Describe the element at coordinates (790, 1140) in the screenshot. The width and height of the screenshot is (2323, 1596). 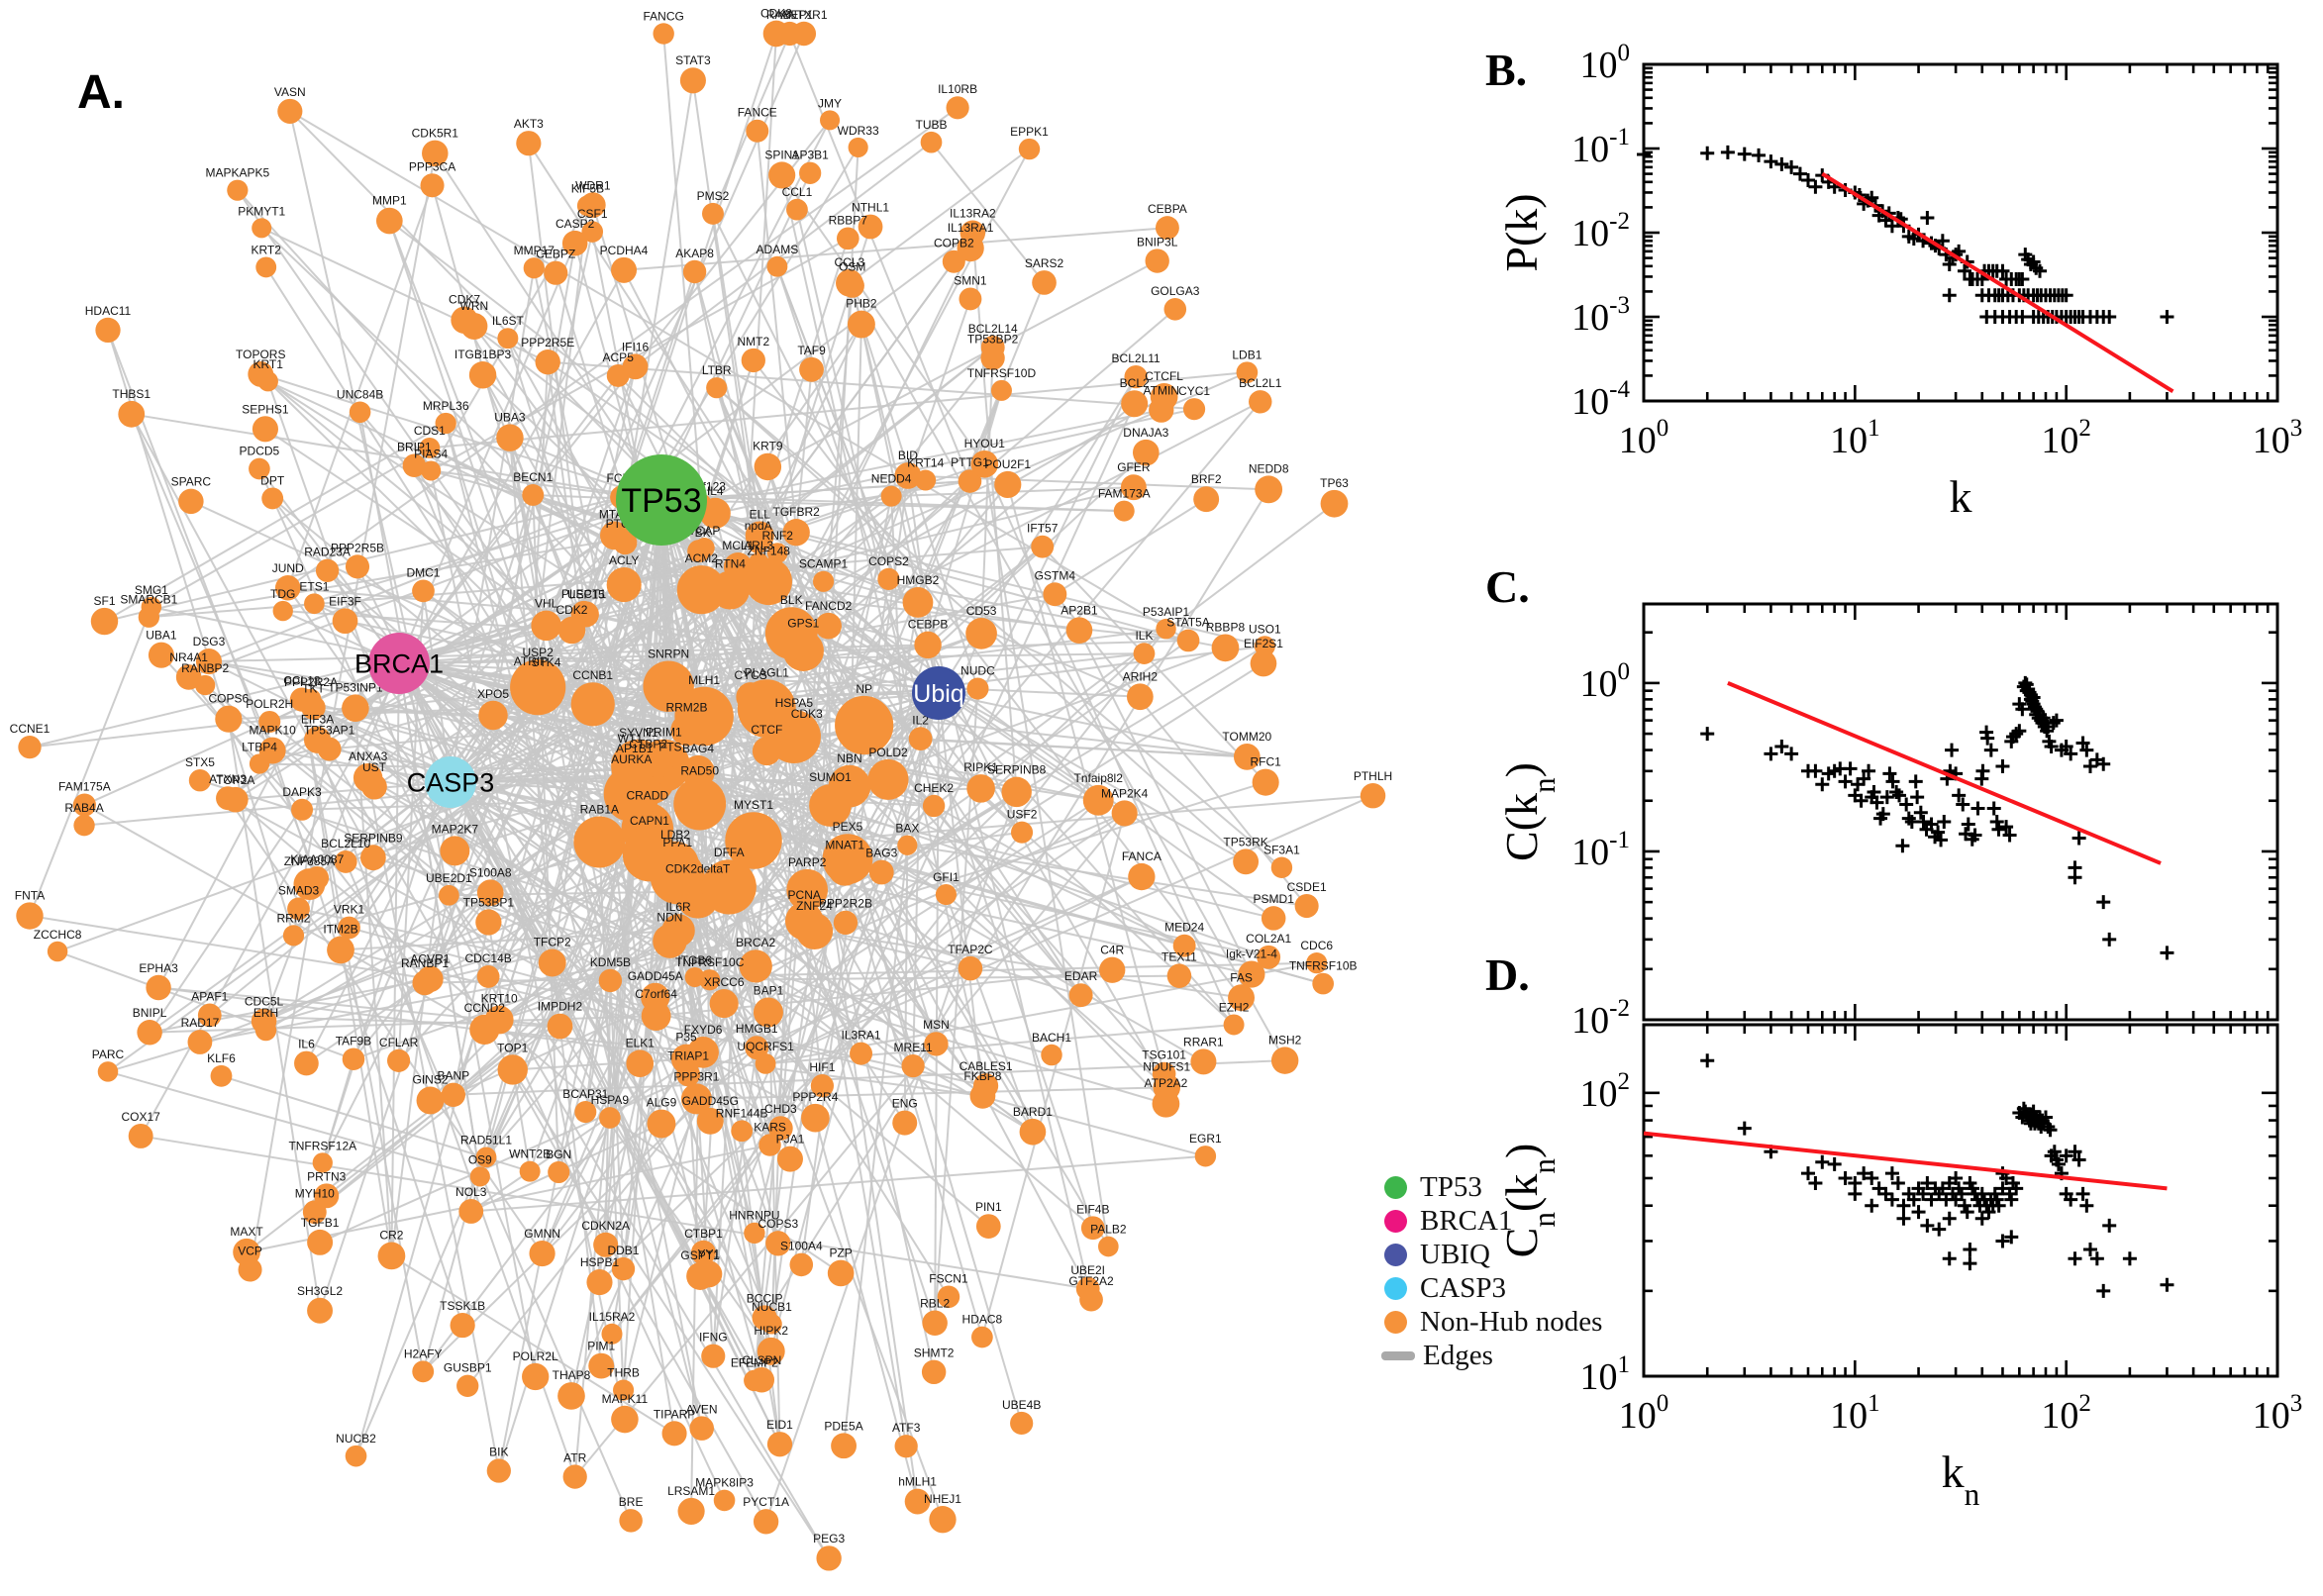
I see `node-label: PJA1` at that location.